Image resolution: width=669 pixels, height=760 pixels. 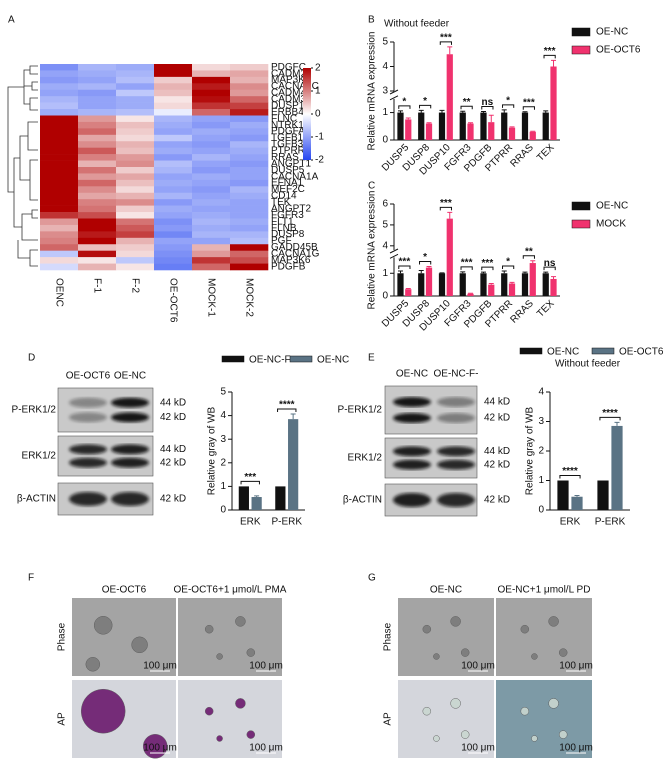 I want to click on significance-label: ns, so click(x=550, y=263).